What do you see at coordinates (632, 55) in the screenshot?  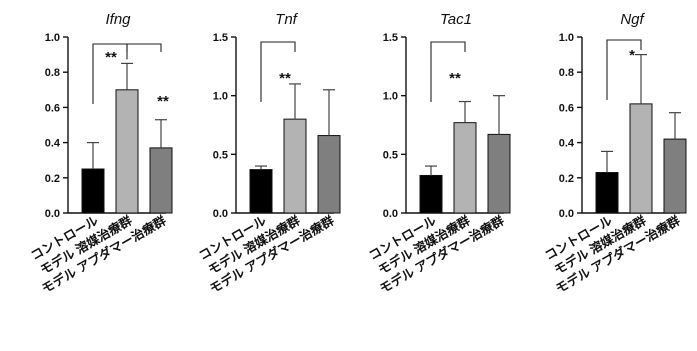 I see `significance-label: *` at bounding box center [632, 55].